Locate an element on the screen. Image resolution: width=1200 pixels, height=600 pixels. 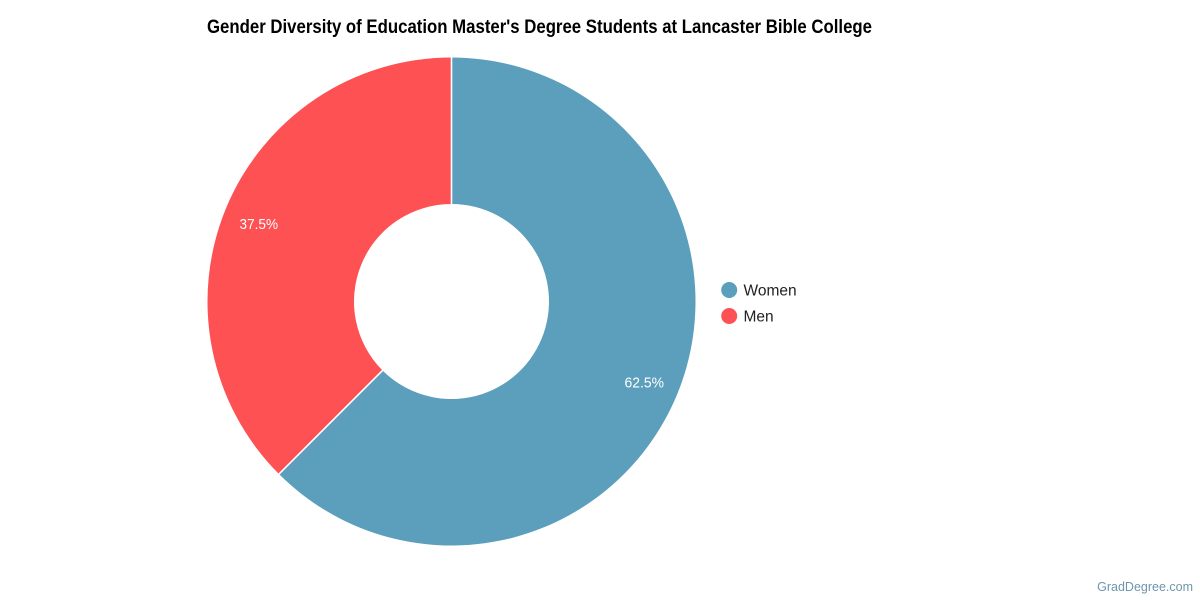
svg-text: Women is located at coordinates (770, 291).